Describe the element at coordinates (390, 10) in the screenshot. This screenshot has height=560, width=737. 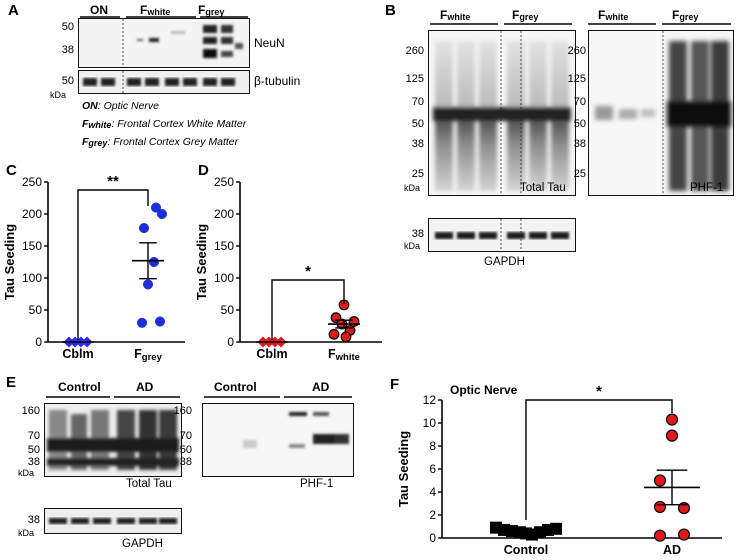
I see `panel-letter-b: B` at that location.